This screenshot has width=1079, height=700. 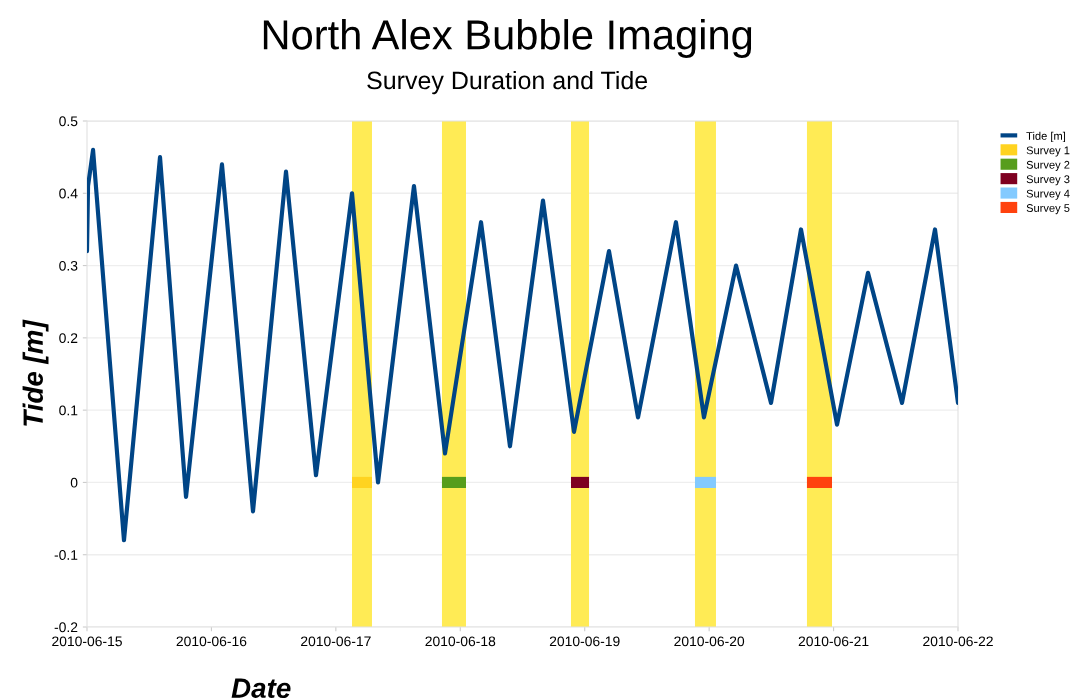 I want to click on y-tick-label: 0.2, so click(x=68, y=338).